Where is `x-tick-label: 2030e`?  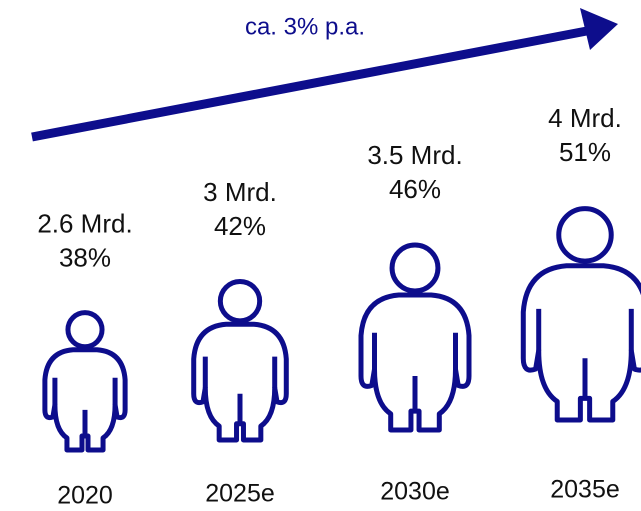 x-tick-label: 2030e is located at coordinates (415, 492).